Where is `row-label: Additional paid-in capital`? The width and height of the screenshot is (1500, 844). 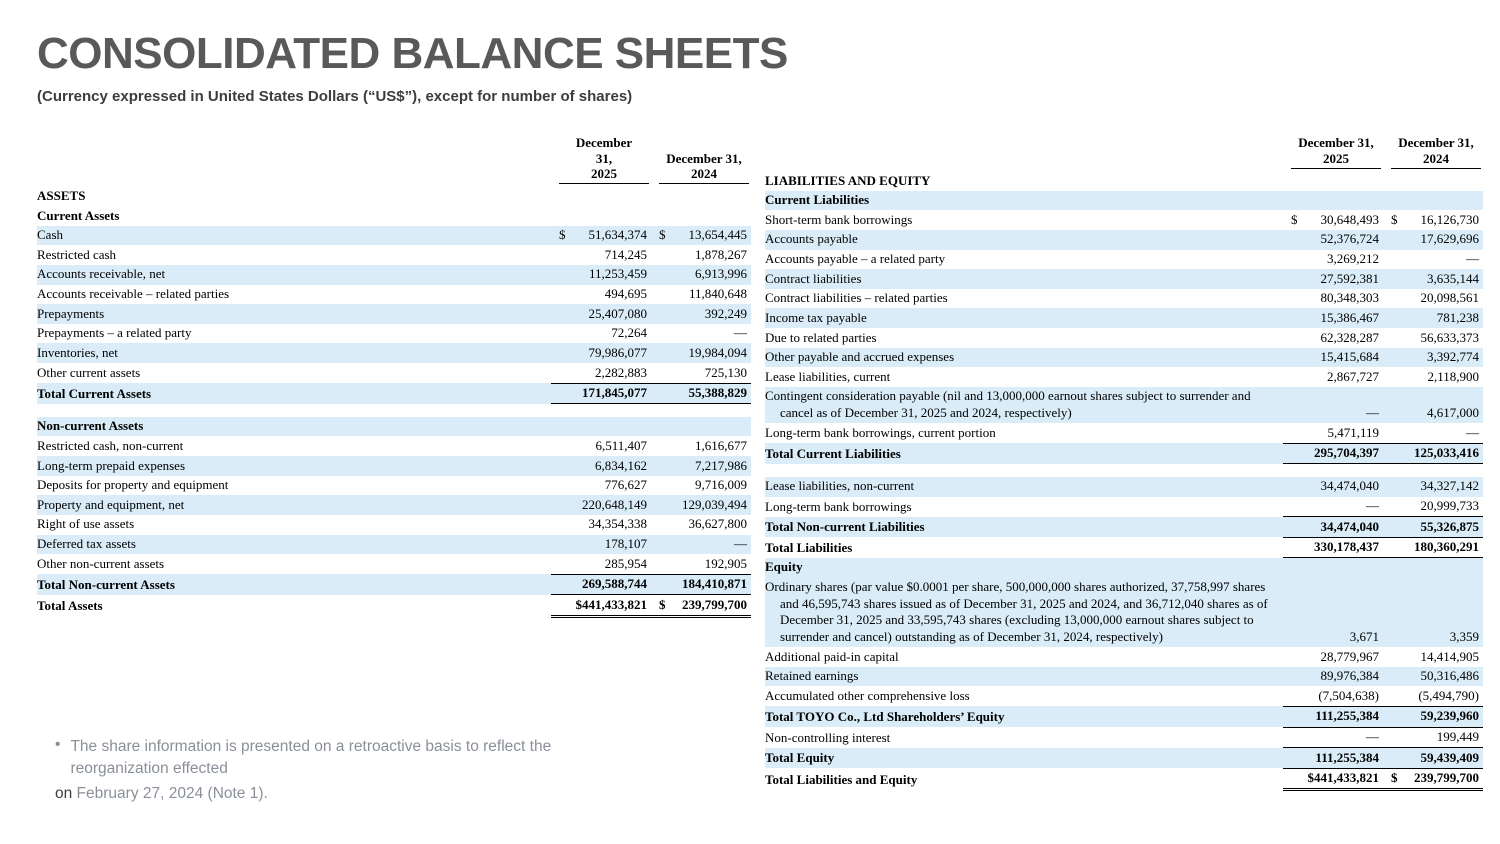 row-label: Additional paid-in capital is located at coordinates (832, 656).